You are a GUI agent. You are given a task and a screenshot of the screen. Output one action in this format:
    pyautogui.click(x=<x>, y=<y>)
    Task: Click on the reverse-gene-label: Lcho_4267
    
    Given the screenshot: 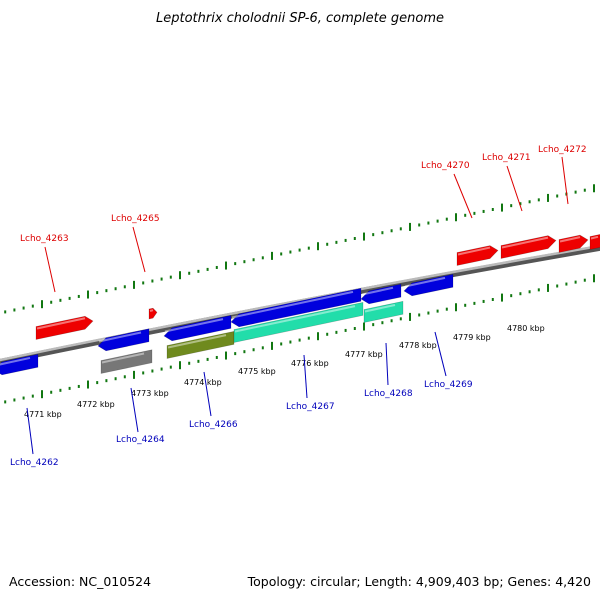 What is the action you would take?
    pyautogui.click(x=310, y=407)
    